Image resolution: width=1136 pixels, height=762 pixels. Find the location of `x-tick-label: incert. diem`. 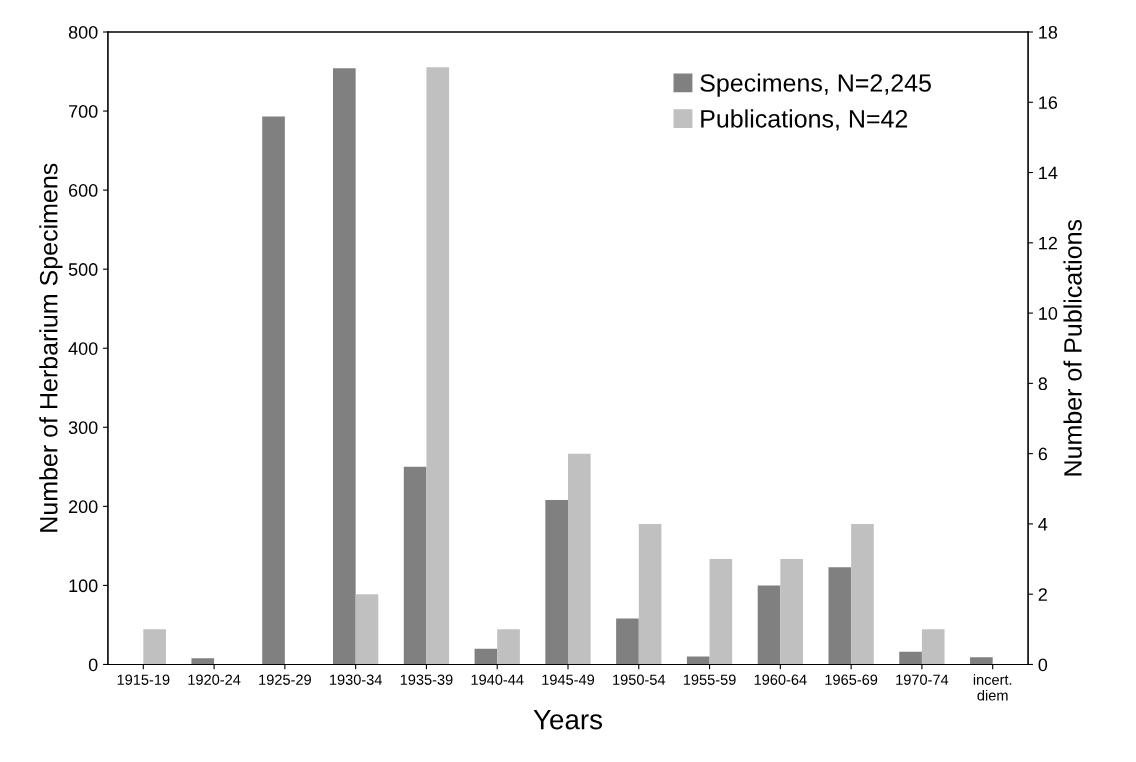

x-tick-label: incert. diem is located at coordinates (992, 687).